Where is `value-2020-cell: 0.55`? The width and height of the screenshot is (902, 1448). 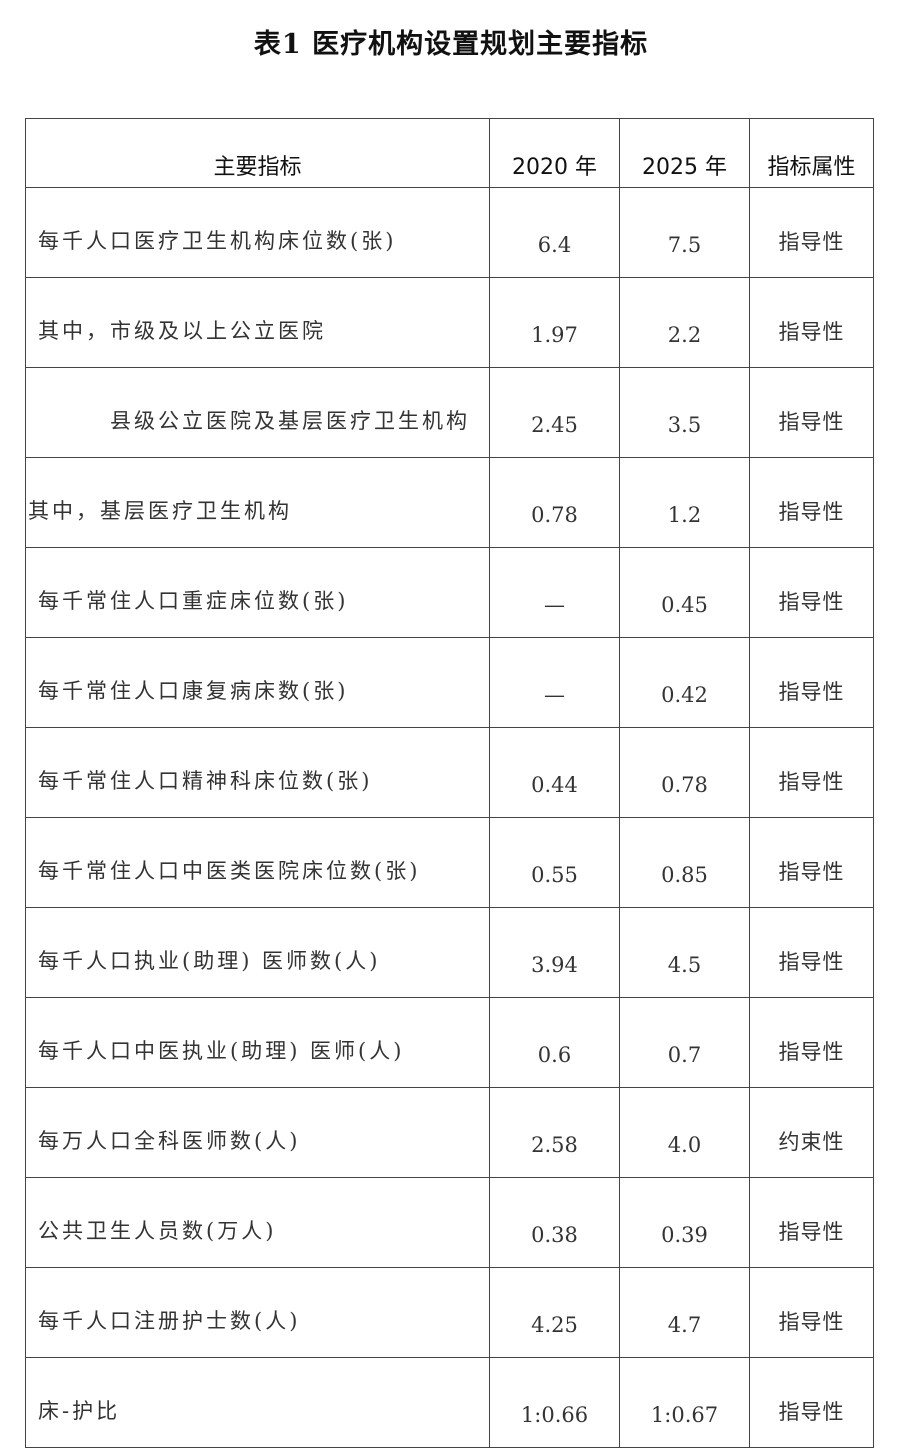 value-2020-cell: 0.55 is located at coordinates (554, 862).